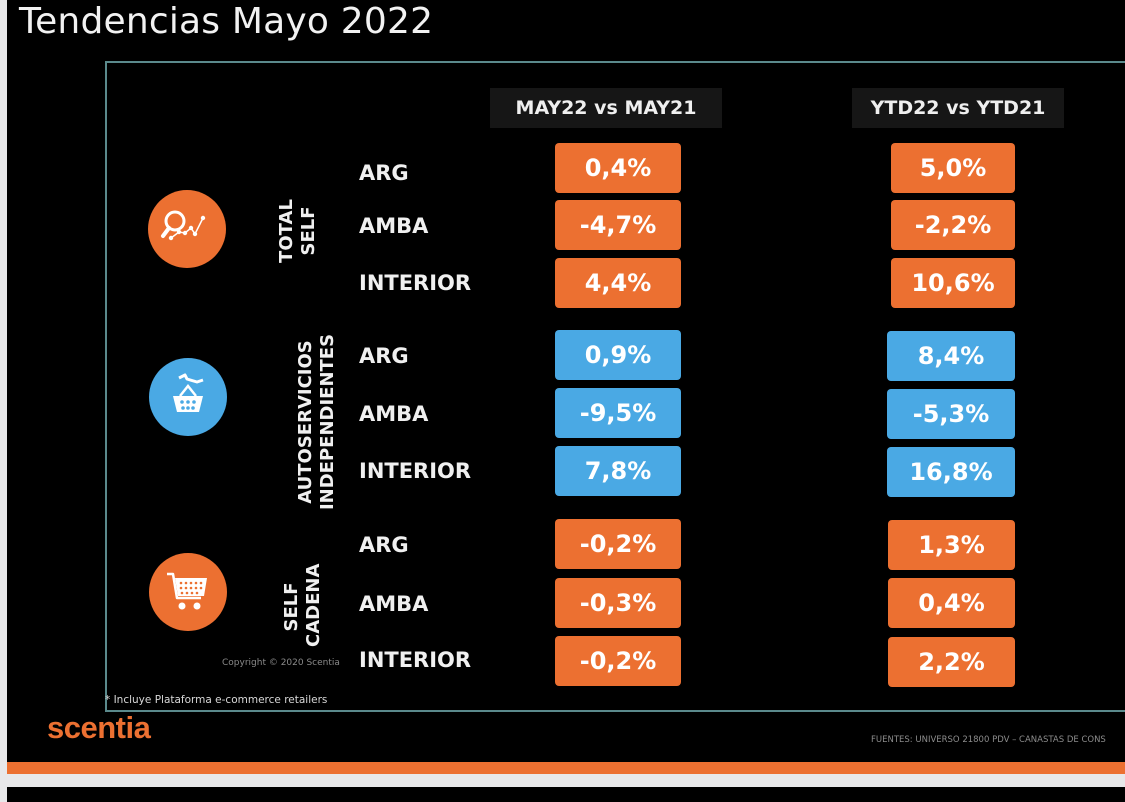 The height and width of the screenshot is (802, 1125). Describe the element at coordinates (281, 663) in the screenshot. I see `copyright-text: Copyright © 2020 Scentia` at that location.